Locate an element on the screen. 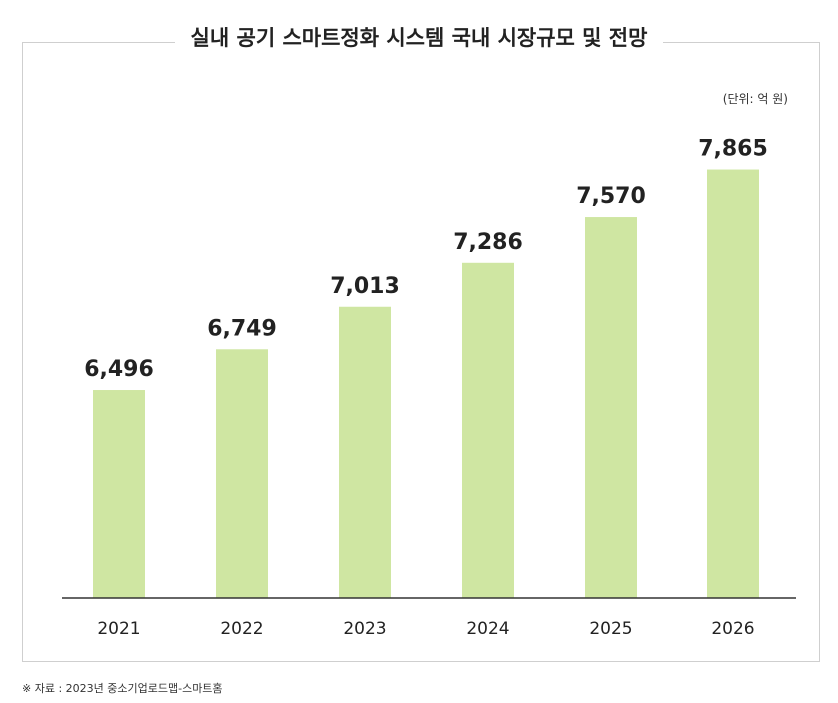  value-label-2021: 6,496 is located at coordinates (119, 369).